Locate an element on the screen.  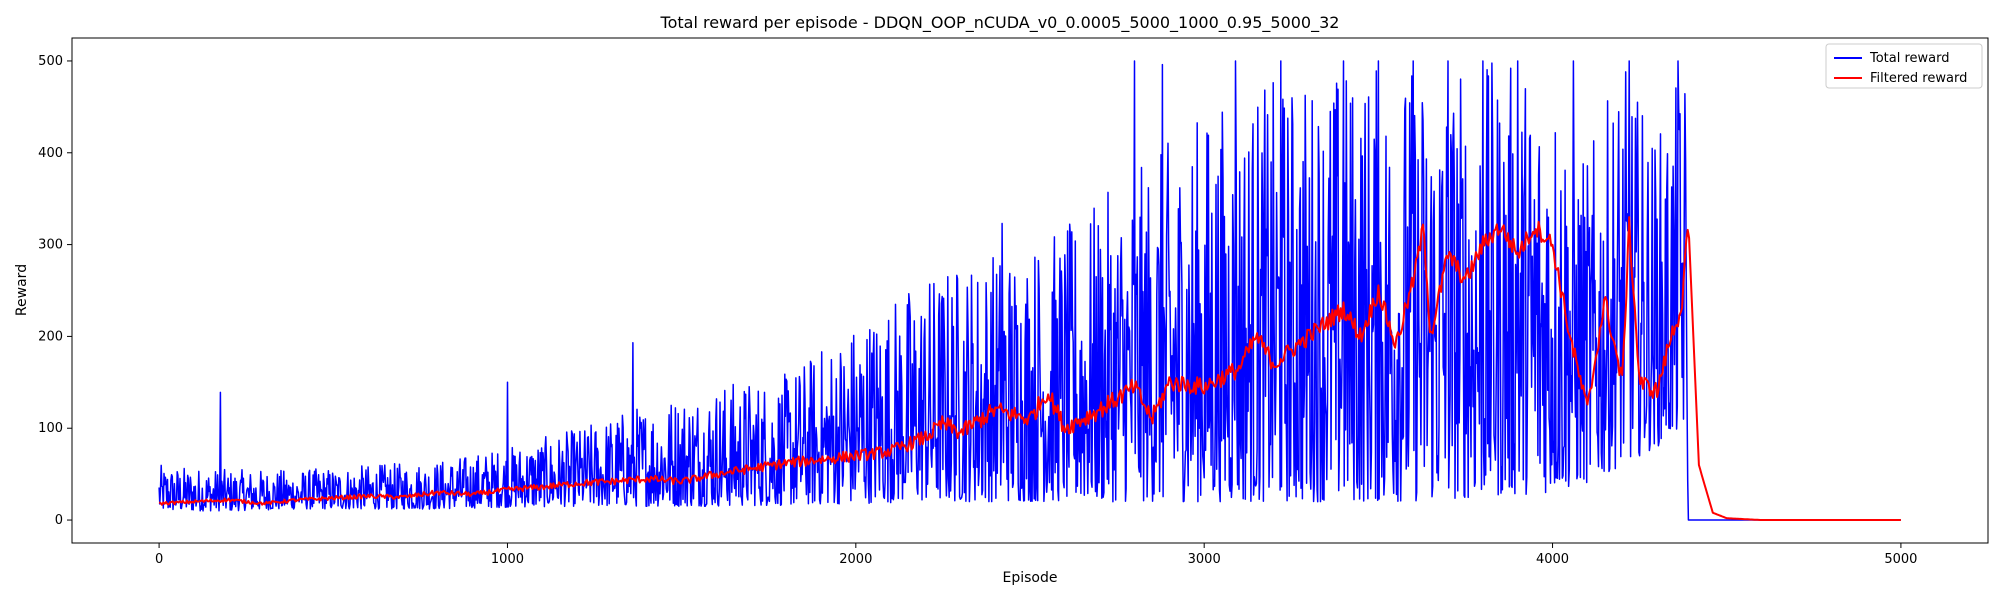
x-tick-label: 3000 is located at coordinates (1204, 559).